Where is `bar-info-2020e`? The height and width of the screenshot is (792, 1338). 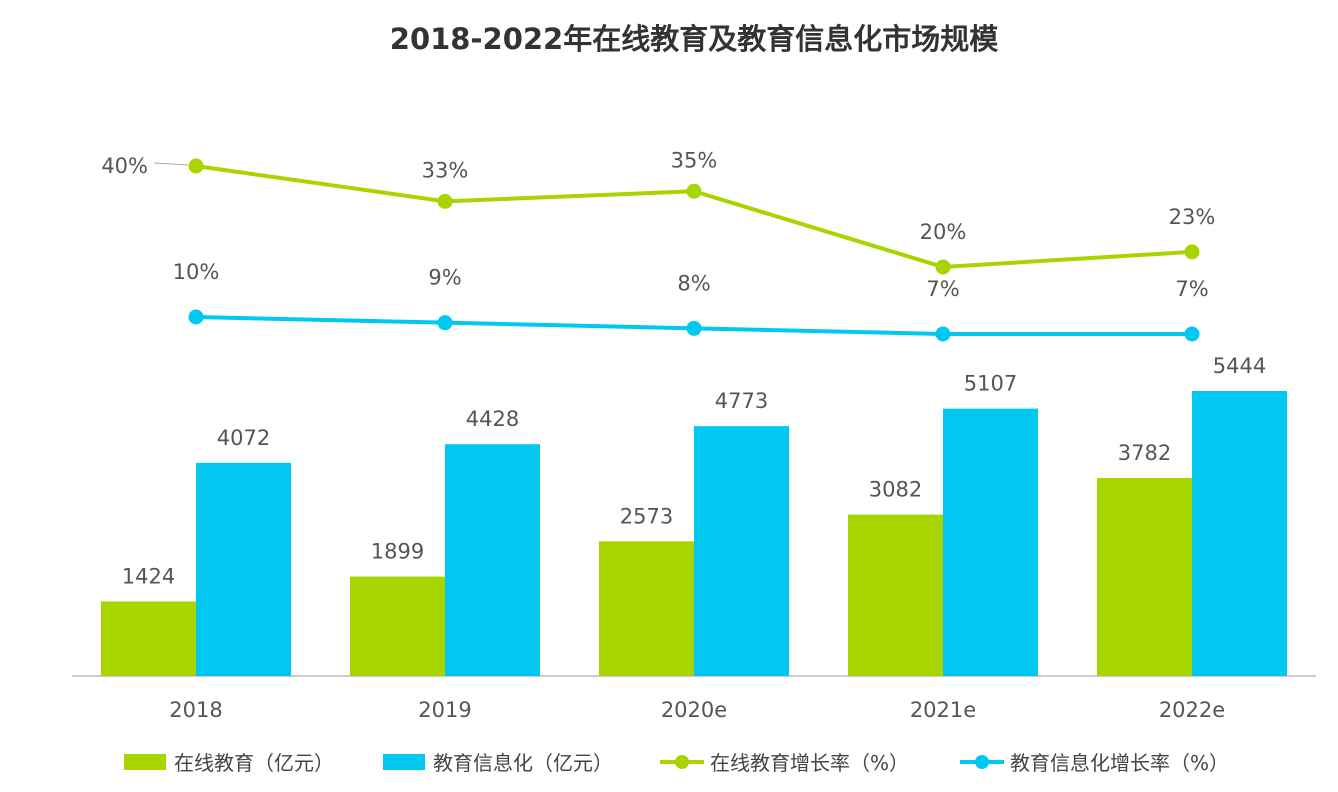
bar-info-2020e is located at coordinates (741, 551).